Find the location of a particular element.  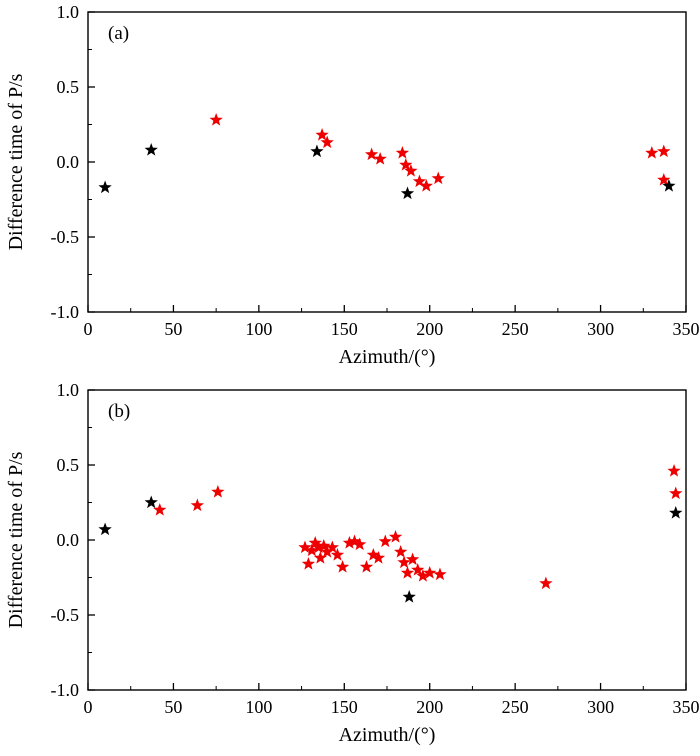

panel-label: (b) is located at coordinates (119, 411).